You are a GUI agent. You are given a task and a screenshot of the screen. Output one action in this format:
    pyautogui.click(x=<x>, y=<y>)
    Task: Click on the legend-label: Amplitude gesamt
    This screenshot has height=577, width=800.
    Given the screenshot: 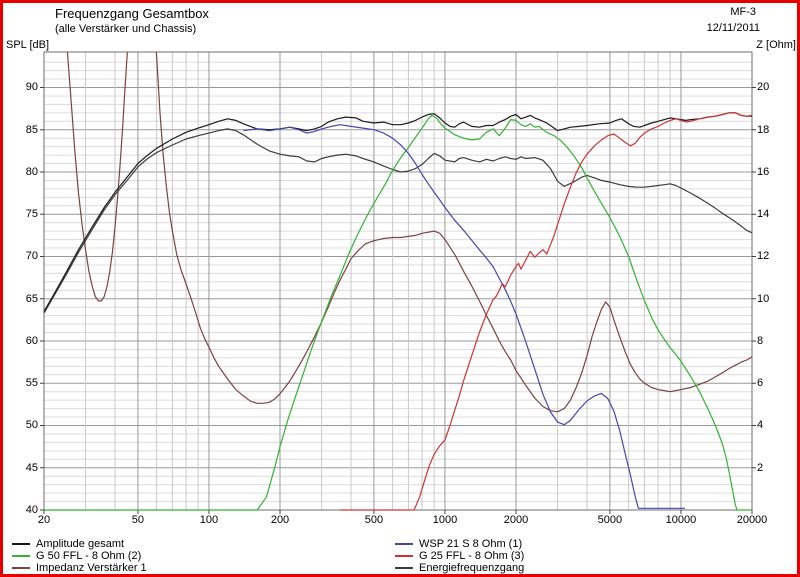 What is the action you would take?
    pyautogui.click(x=80, y=544)
    